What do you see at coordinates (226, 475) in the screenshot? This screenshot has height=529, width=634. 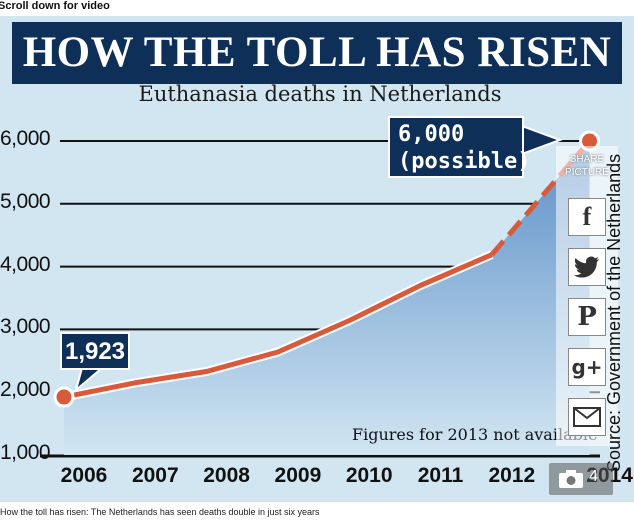 I see `x-tick-label: 2008` at bounding box center [226, 475].